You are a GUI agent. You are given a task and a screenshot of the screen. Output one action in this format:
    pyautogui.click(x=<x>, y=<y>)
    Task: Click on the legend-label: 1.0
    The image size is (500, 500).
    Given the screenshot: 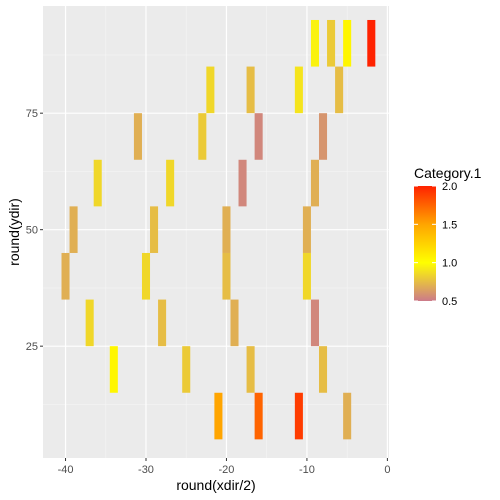 What is the action you would take?
    pyautogui.click(x=449, y=264)
    